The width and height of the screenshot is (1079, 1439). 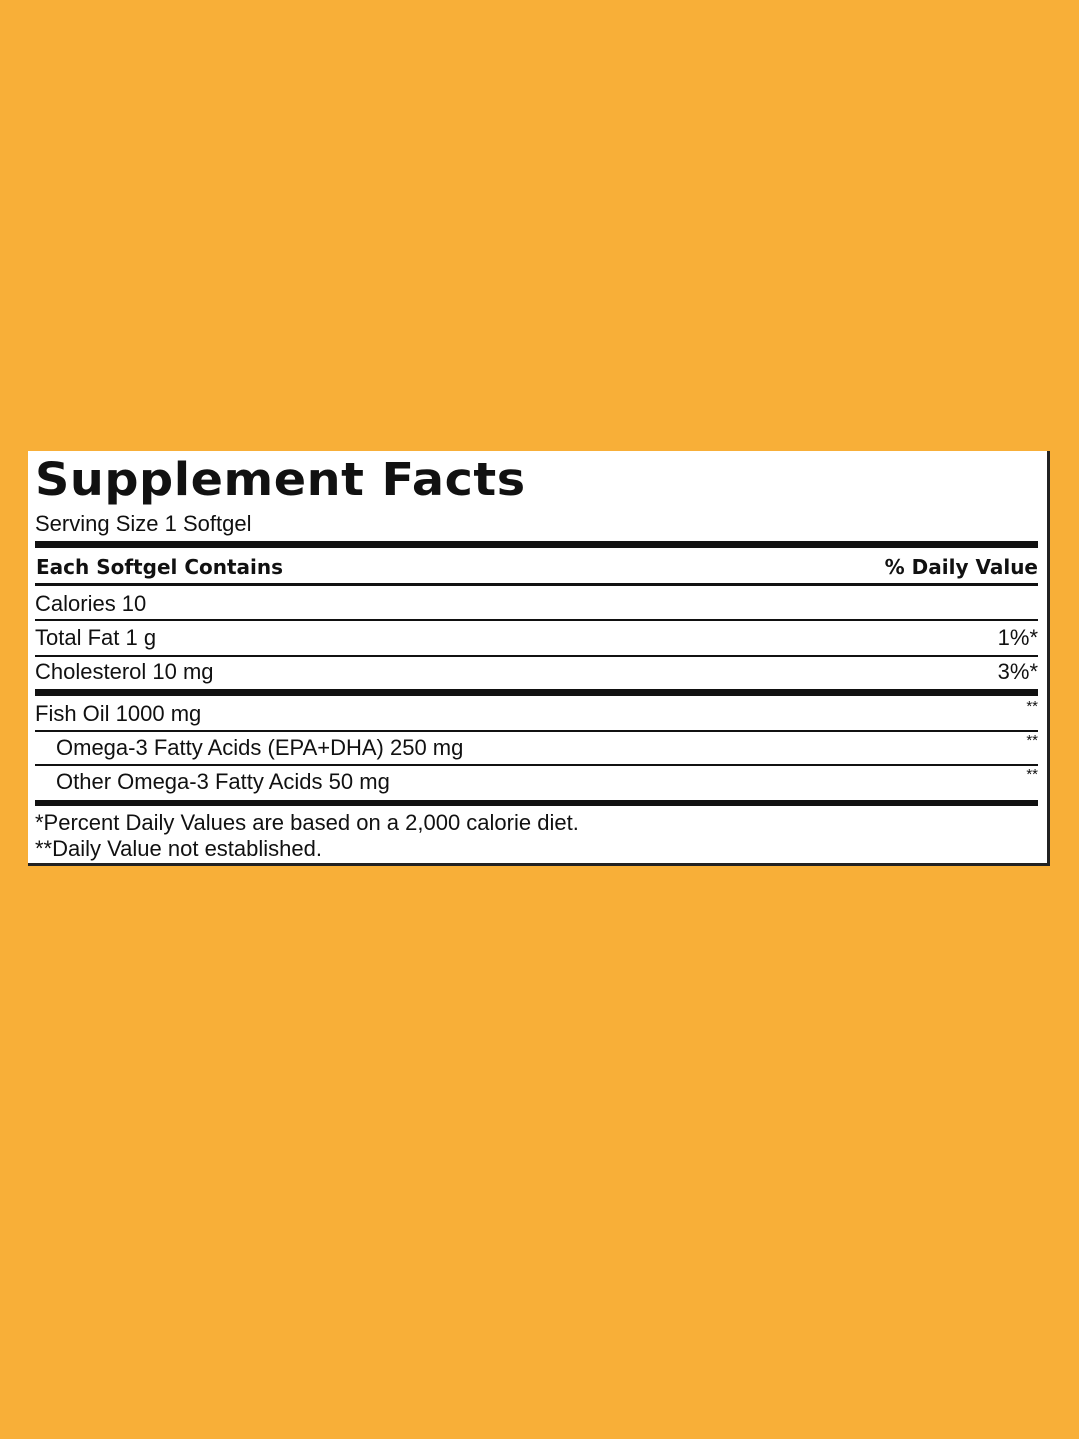 I want to click on row-name: Other Omega-3 Fatty Acids 50 mg, so click(x=223, y=781).